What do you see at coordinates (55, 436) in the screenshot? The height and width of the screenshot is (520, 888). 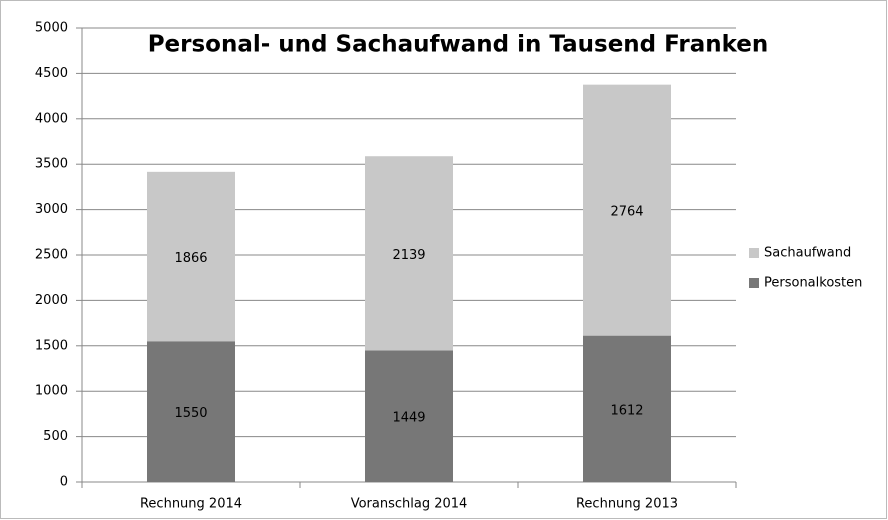 I see `y-tick-label: 500` at bounding box center [55, 436].